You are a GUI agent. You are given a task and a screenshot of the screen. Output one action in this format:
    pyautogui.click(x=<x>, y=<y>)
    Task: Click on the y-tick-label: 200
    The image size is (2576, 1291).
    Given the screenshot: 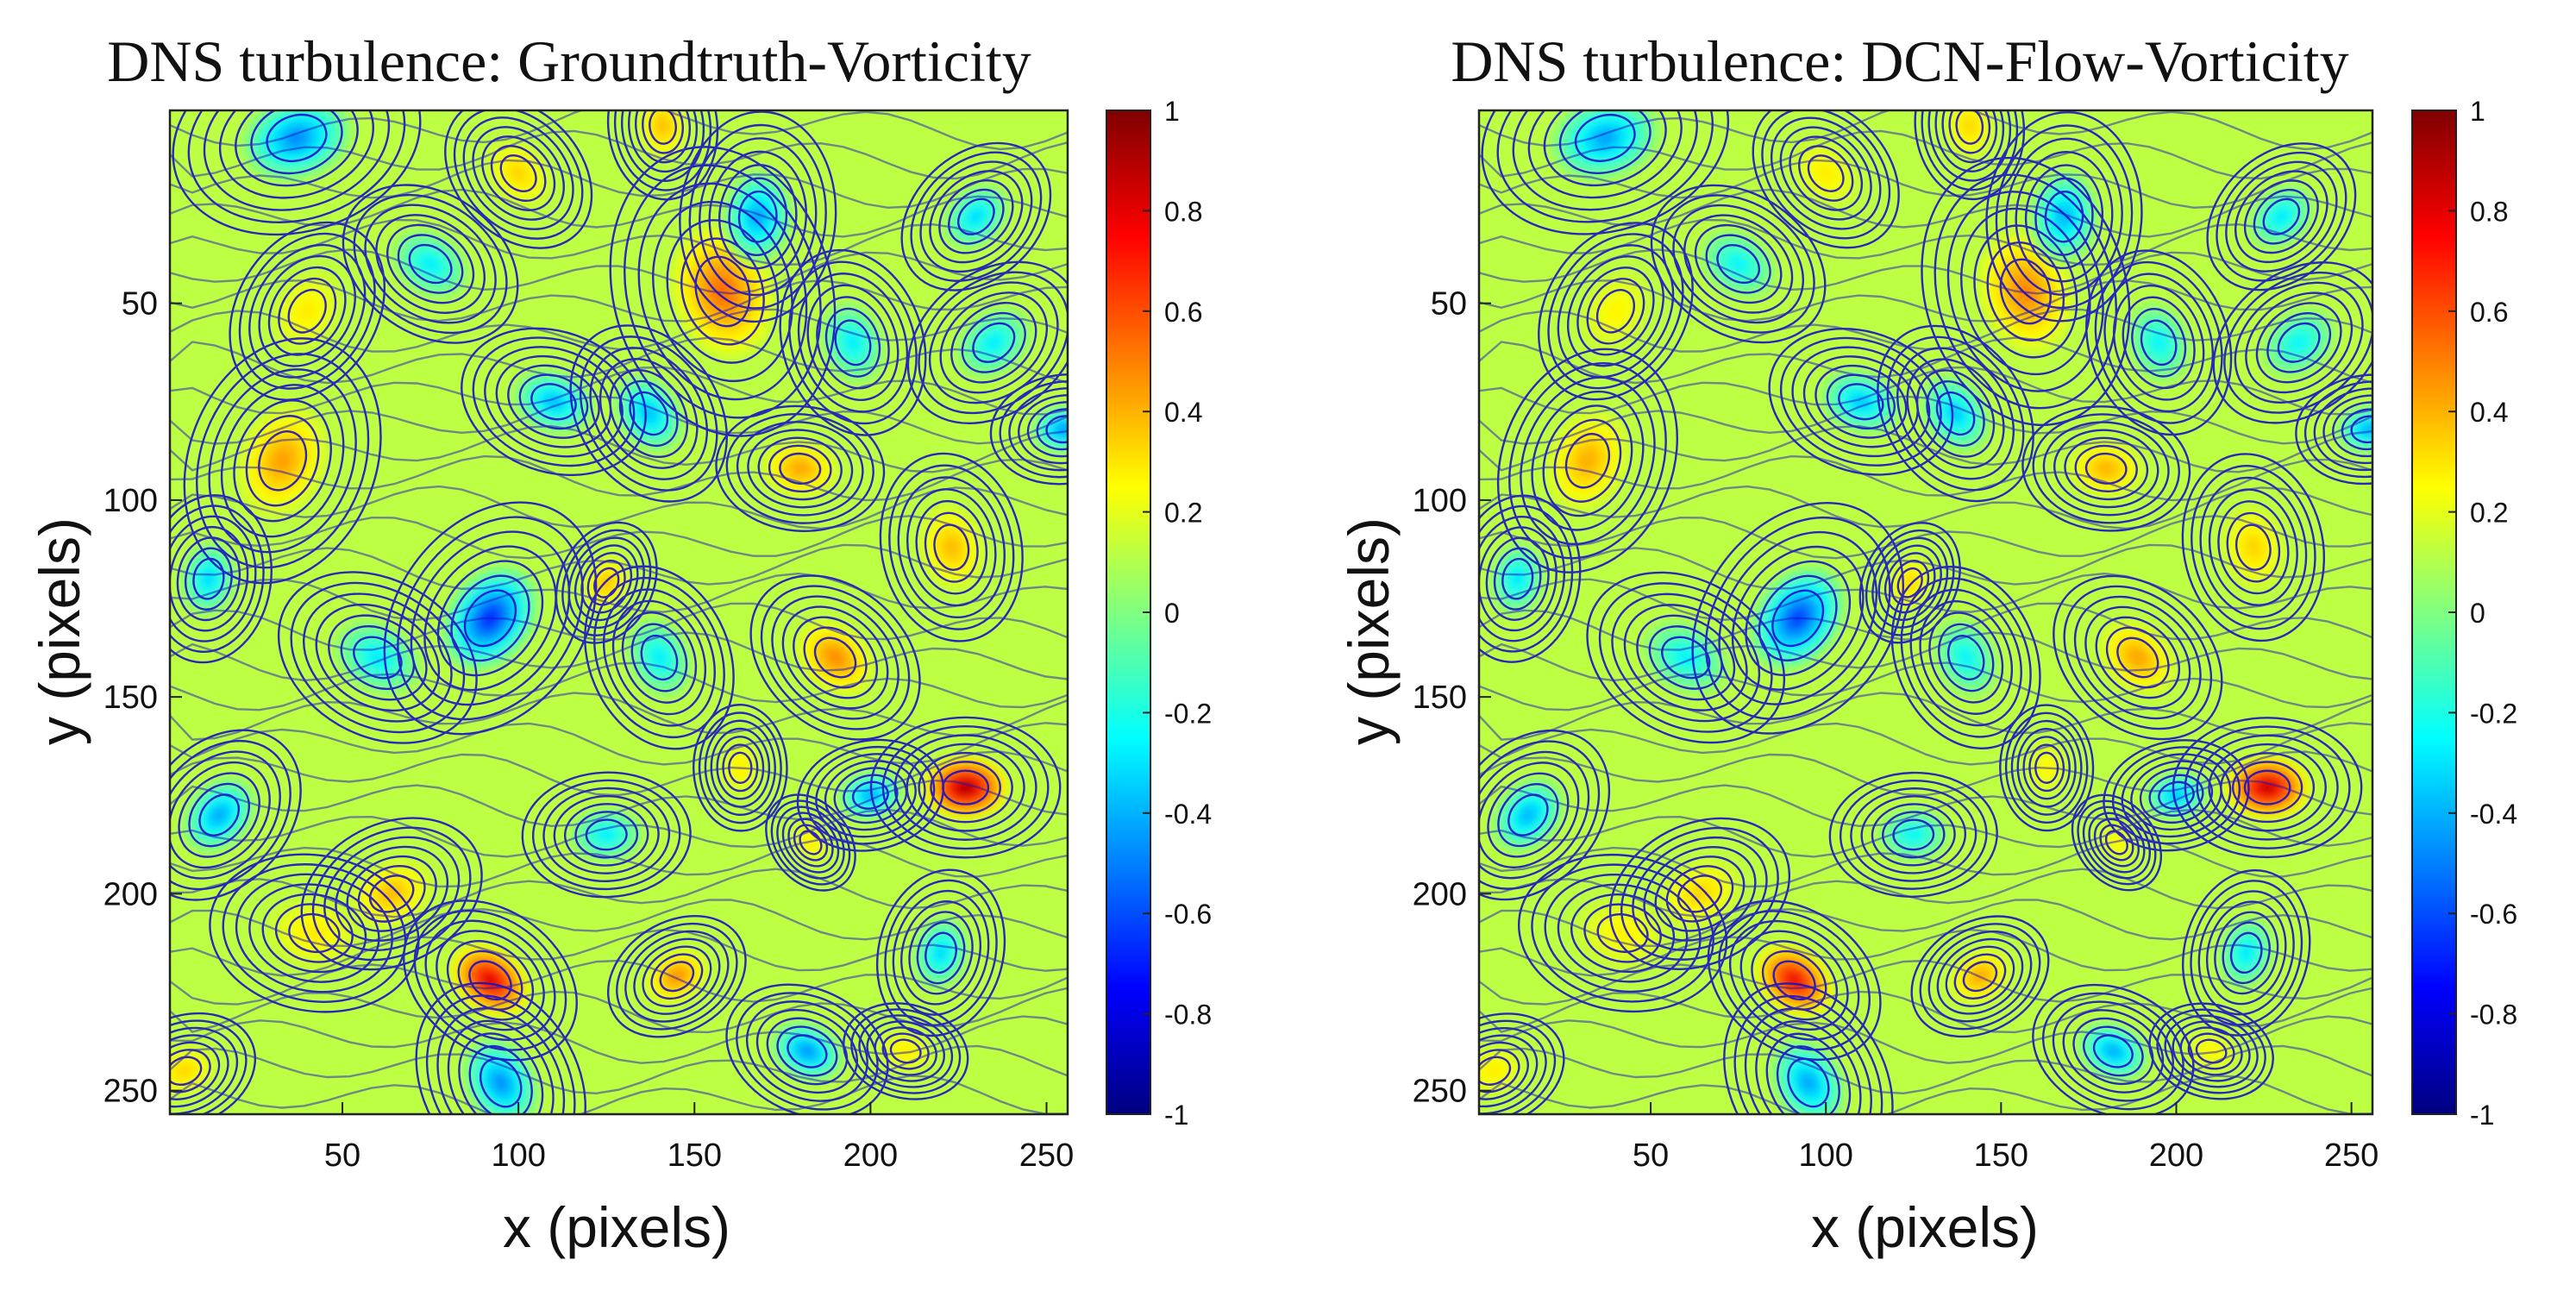 What is the action you would take?
    pyautogui.click(x=1440, y=894)
    